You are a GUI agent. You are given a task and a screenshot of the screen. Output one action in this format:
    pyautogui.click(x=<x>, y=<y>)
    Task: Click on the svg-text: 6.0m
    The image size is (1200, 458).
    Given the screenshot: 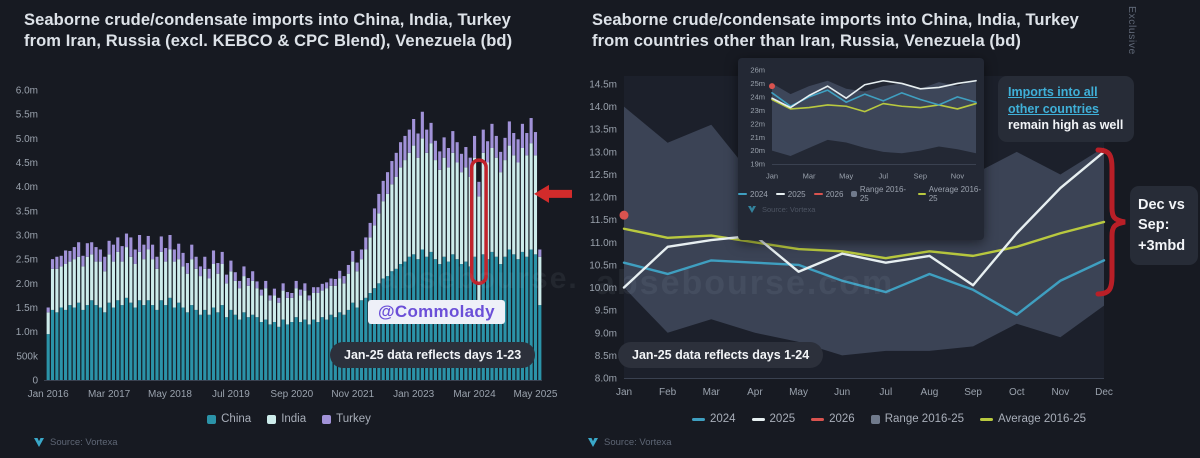 What is the action you would take?
    pyautogui.click(x=27, y=91)
    